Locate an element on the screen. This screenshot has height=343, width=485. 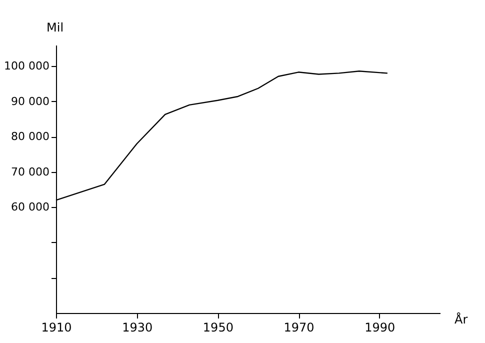
y-axis-title: Mil is located at coordinates (55, 27).